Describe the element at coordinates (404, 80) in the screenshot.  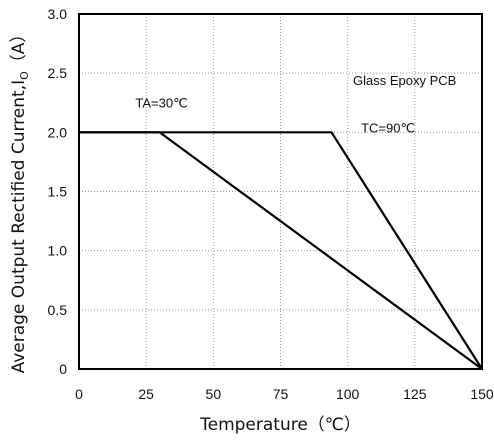
I see `annotation-2: Glass Epoxy PCB` at that location.